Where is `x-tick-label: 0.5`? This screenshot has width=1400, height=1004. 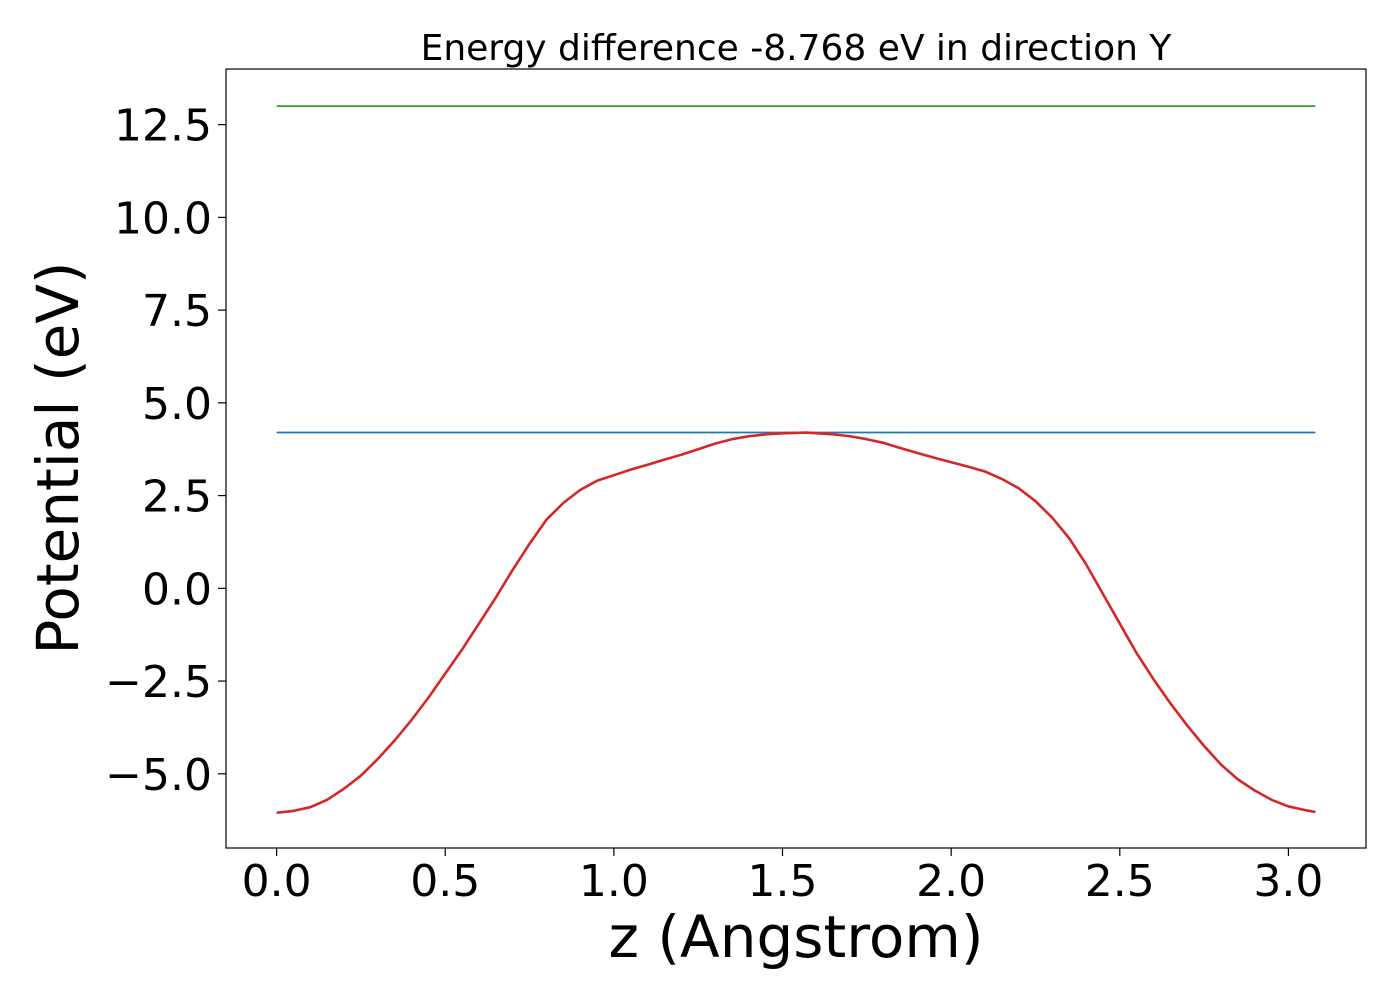 x-tick-label: 0.5 is located at coordinates (445, 881).